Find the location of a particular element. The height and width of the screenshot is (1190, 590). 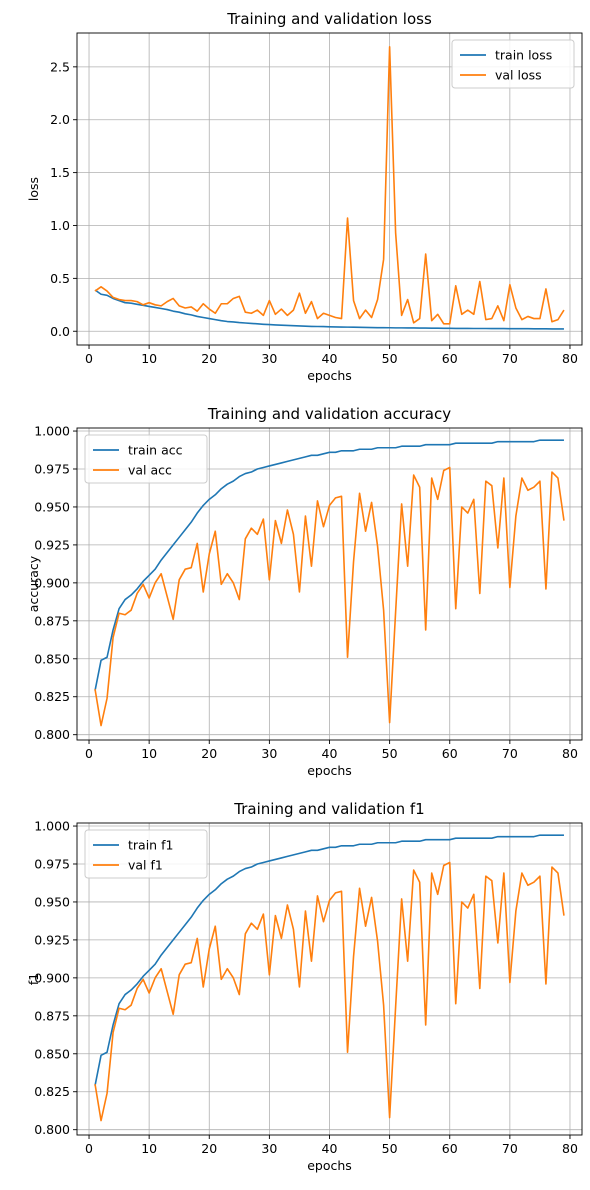

y-tick-label: 1.0 is located at coordinates (60, 225).